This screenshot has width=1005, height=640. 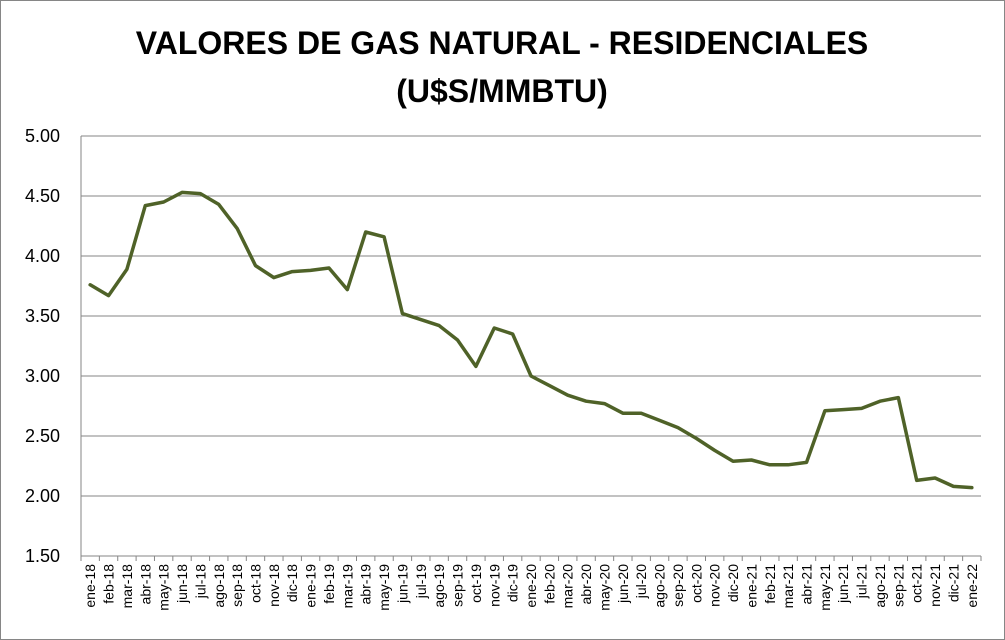 What do you see at coordinates (935, 585) in the screenshot?
I see `x-tick-label: nov-21` at bounding box center [935, 585].